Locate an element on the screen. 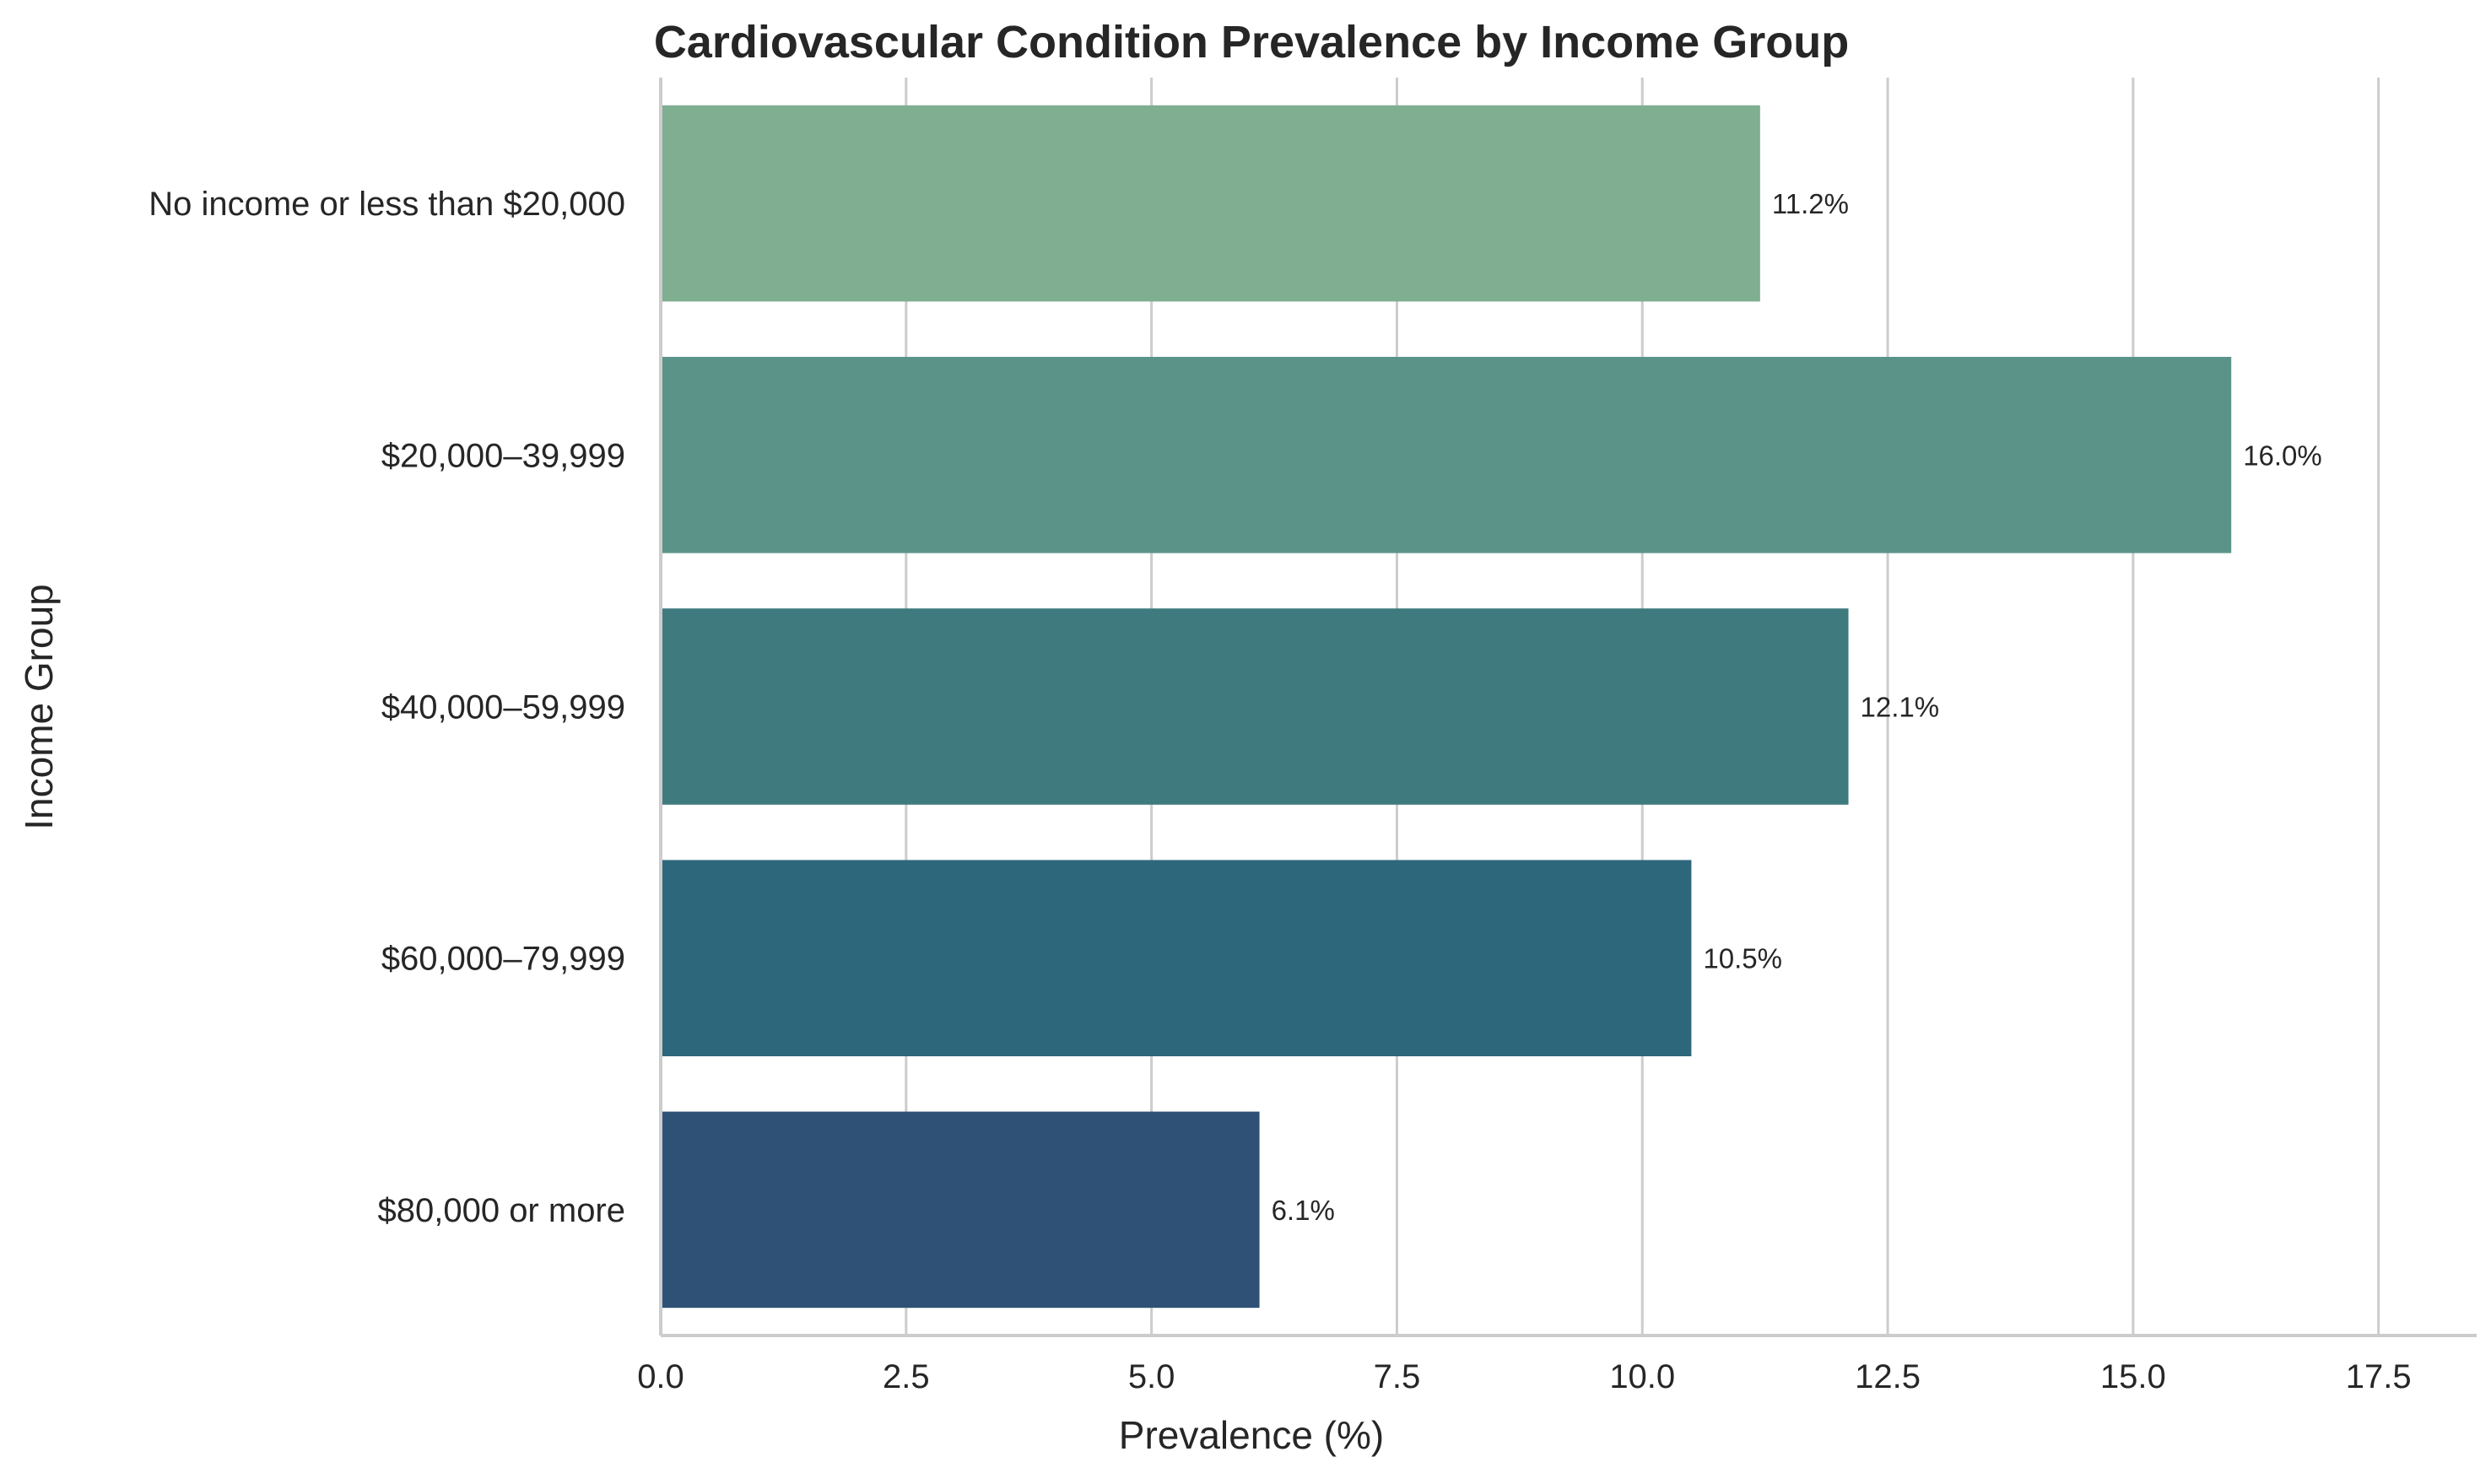 This screenshot has width=2491, height=1484. data-label: 12.1% is located at coordinates (1900, 707).